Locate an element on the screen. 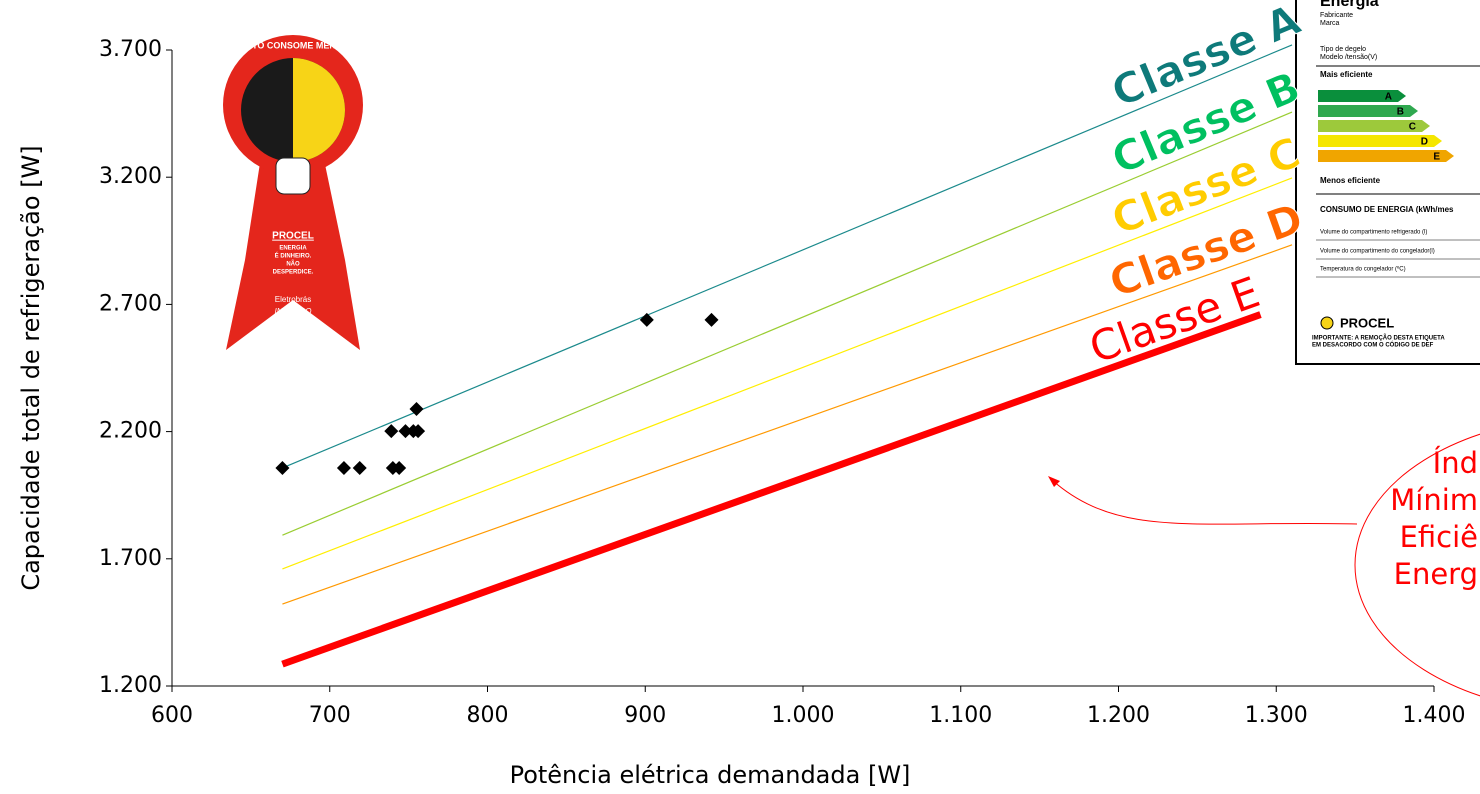 This screenshot has height=794, width=1480. label-field: Tipo de degelo is located at coordinates (1343, 49).